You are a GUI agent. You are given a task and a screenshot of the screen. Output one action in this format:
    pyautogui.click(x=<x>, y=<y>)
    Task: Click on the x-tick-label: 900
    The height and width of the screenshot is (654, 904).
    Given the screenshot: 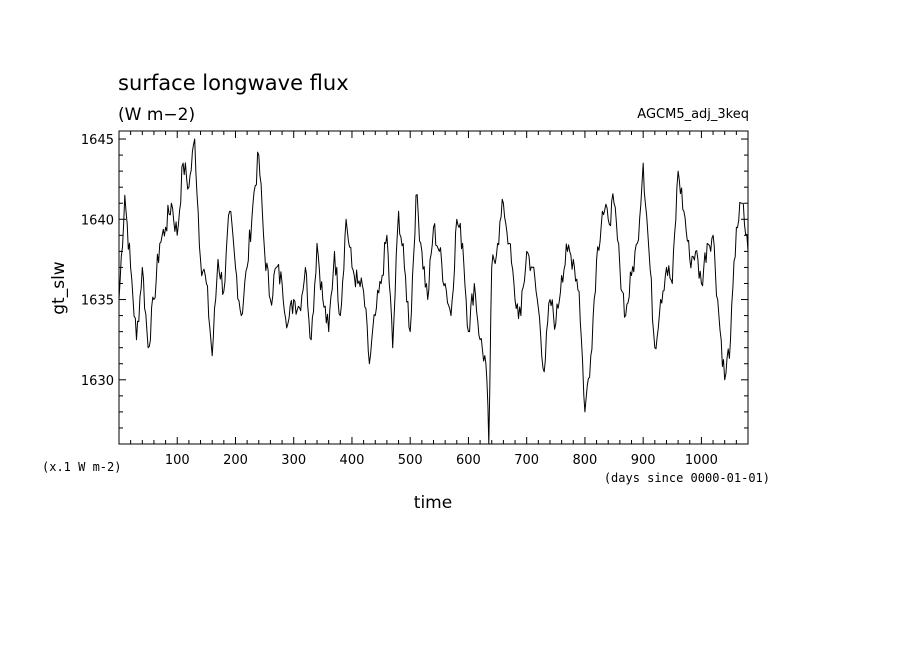 What is the action you would take?
    pyautogui.click(x=643, y=460)
    